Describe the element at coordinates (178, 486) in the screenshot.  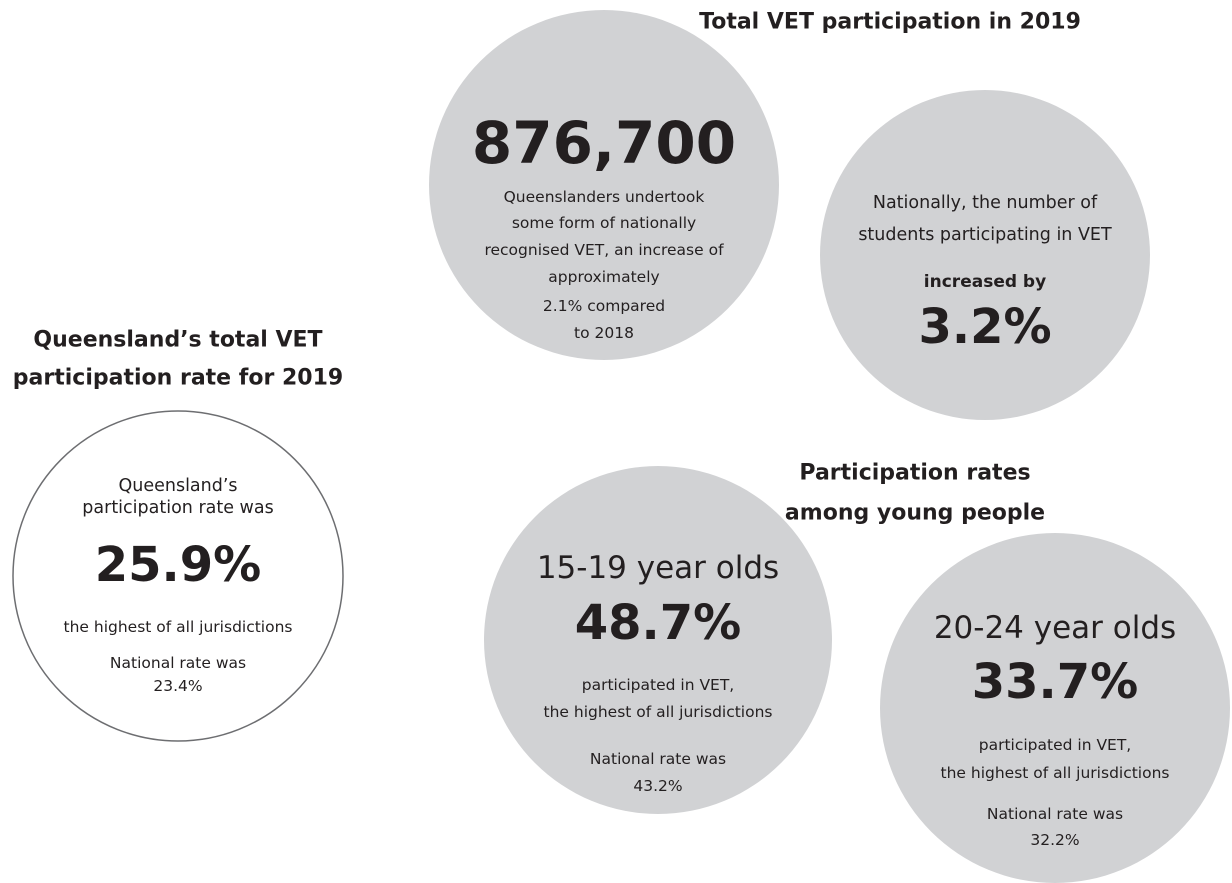
I see `text: Queensland’s` at that location.